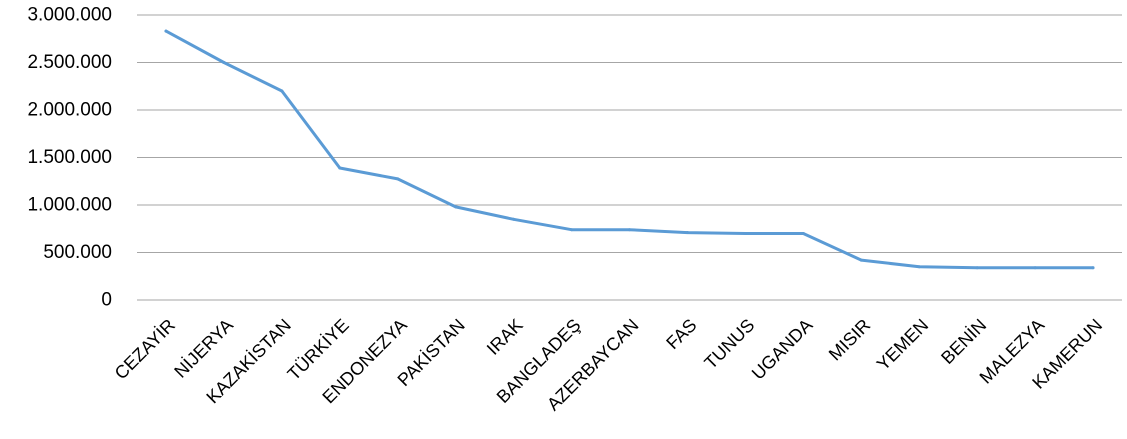  What do you see at coordinates (69, 62) in the screenshot?
I see `y-tick-label: 2.500.000` at bounding box center [69, 62].